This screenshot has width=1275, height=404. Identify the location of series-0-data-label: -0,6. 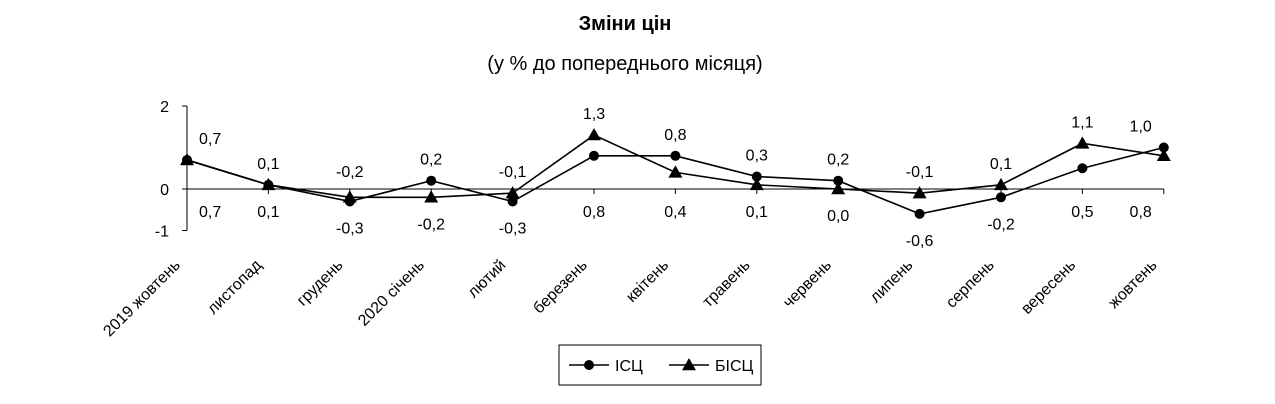
(920, 241).